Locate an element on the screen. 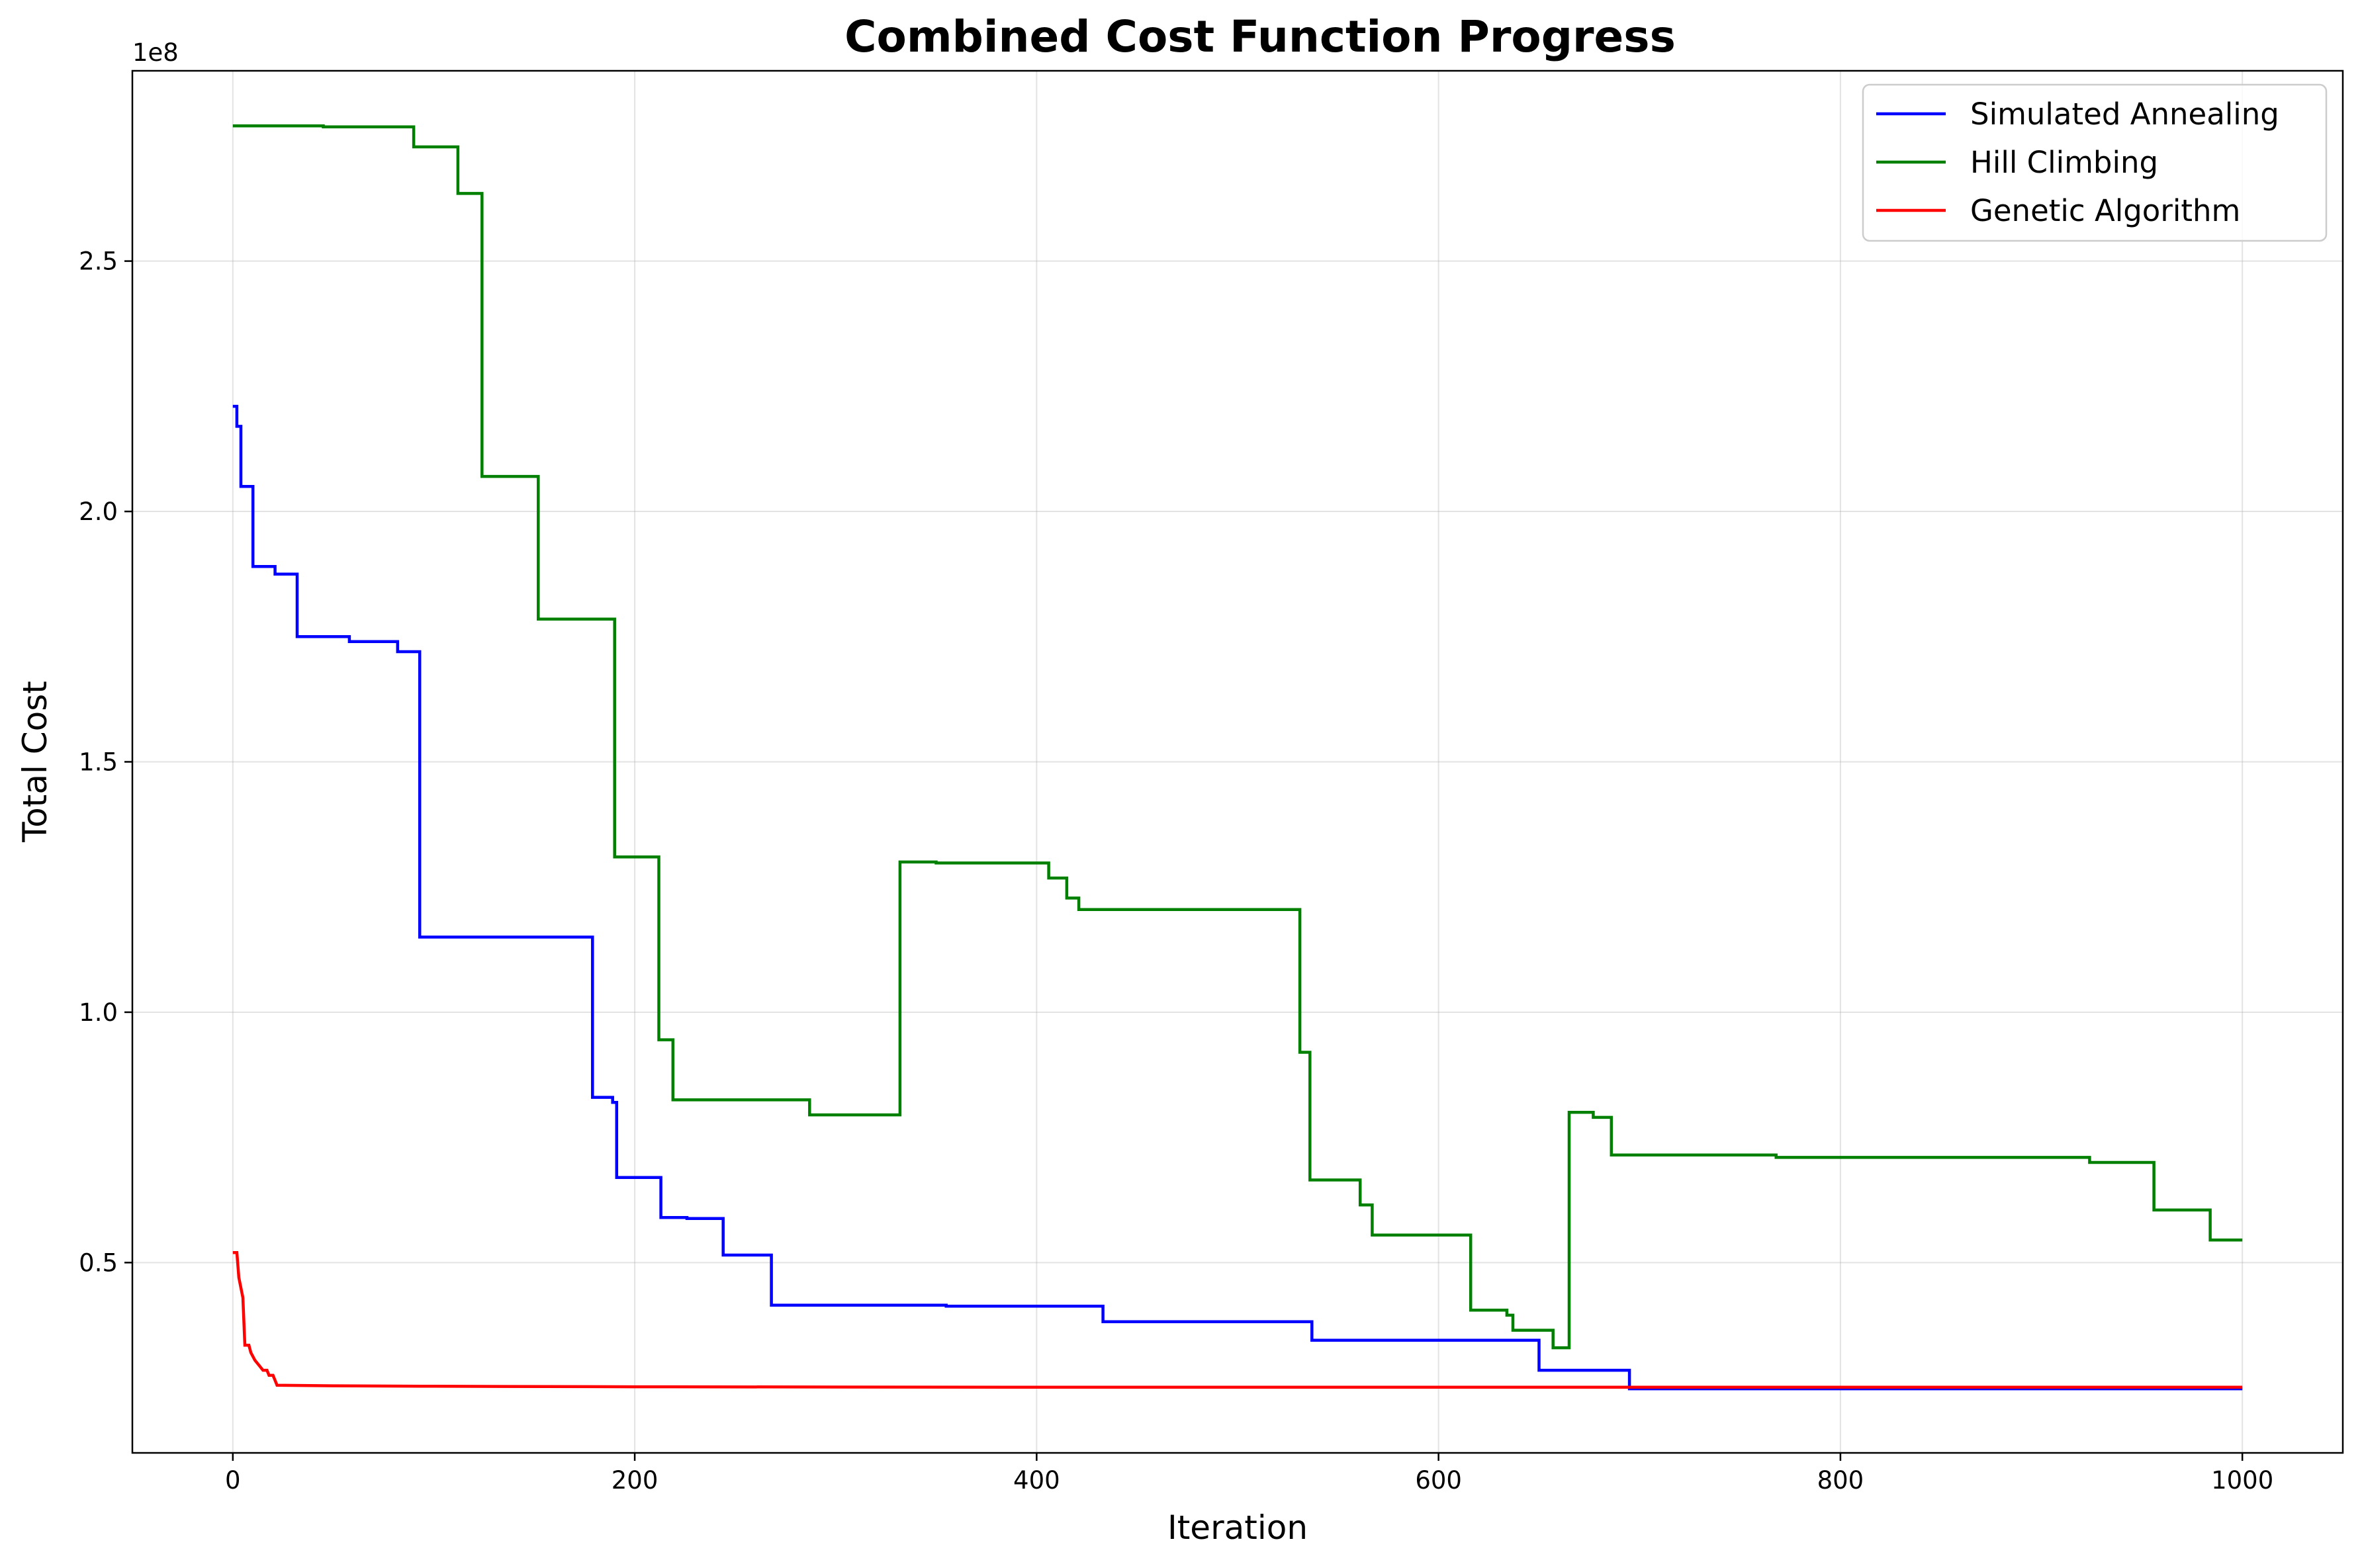 The width and height of the screenshot is (2362, 1568). x-tick-label: 600 is located at coordinates (1438, 1481).